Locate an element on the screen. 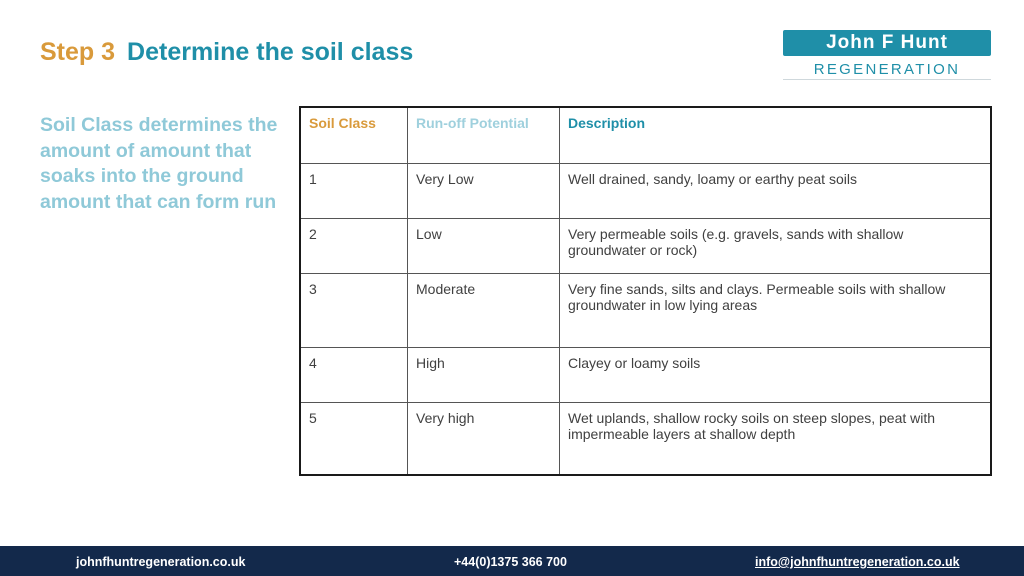 This screenshot has width=1024, height=576. cell-soil-class: 2 is located at coordinates (353, 245).